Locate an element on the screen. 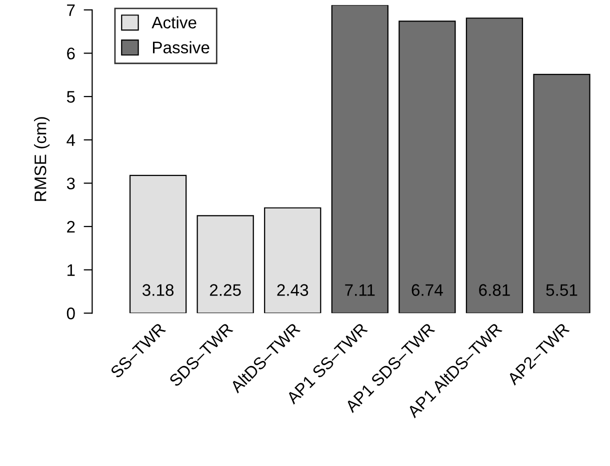  data-label: 2.25 is located at coordinates (225, 290).